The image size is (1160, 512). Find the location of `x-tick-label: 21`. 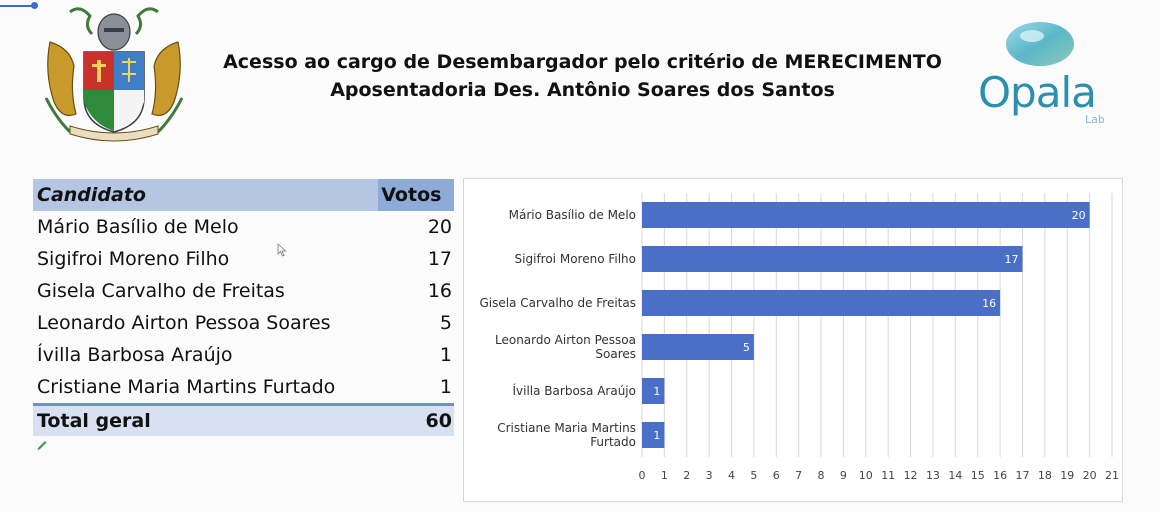

x-tick-label: 21 is located at coordinates (1112, 475).